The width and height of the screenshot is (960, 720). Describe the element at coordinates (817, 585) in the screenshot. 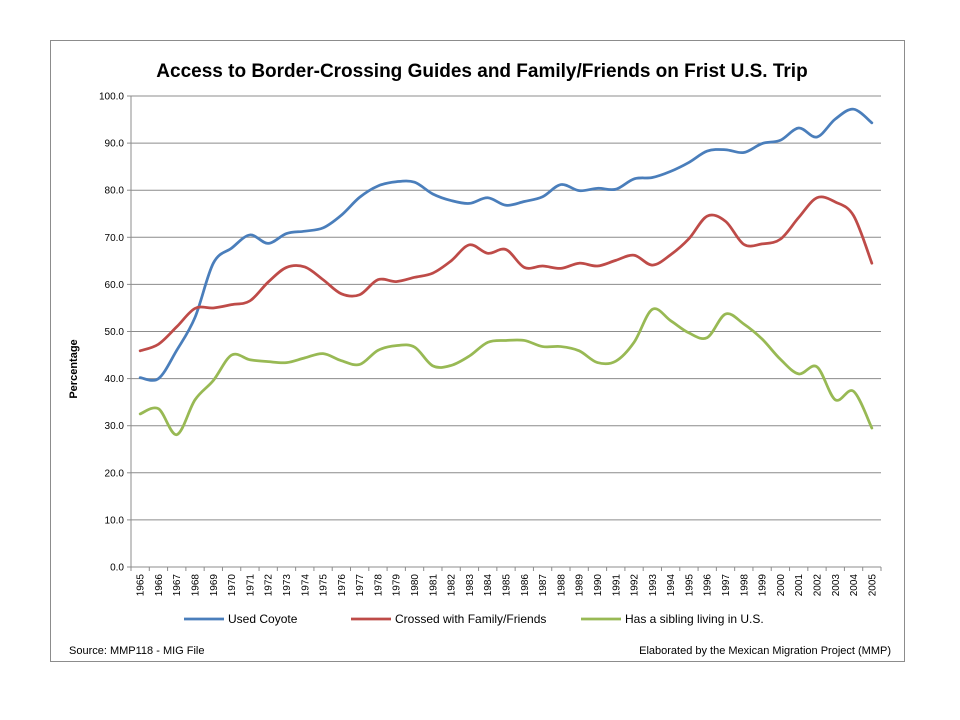

I see `x-tick-label: 2002` at that location.